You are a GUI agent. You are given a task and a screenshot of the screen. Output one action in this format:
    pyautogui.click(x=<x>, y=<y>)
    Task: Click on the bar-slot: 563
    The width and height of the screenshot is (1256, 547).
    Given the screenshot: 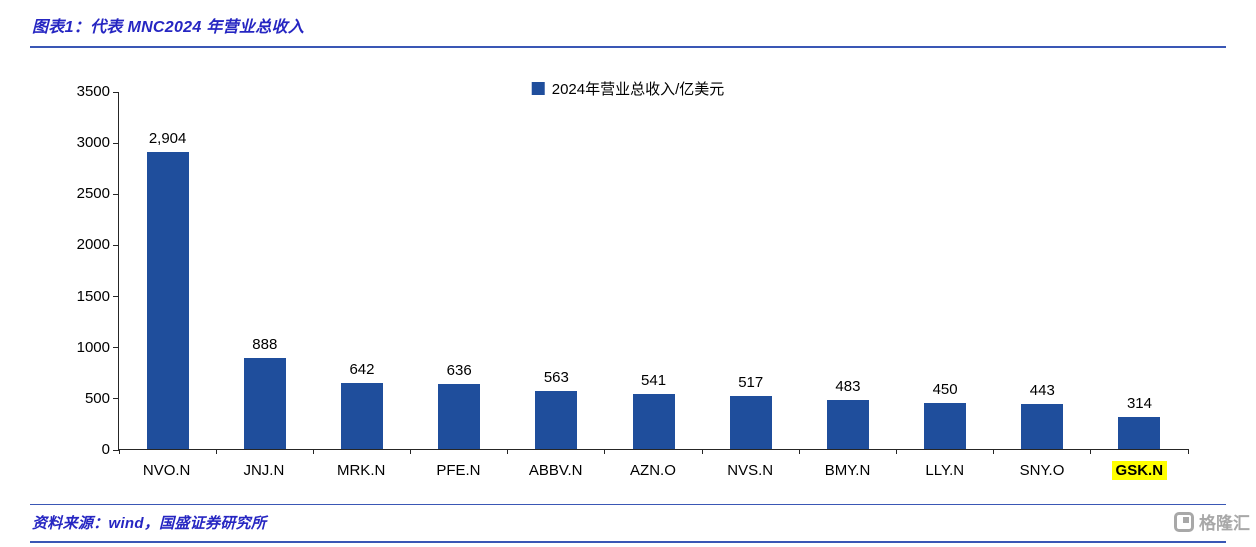 What is the action you would take?
    pyautogui.click(x=556, y=270)
    